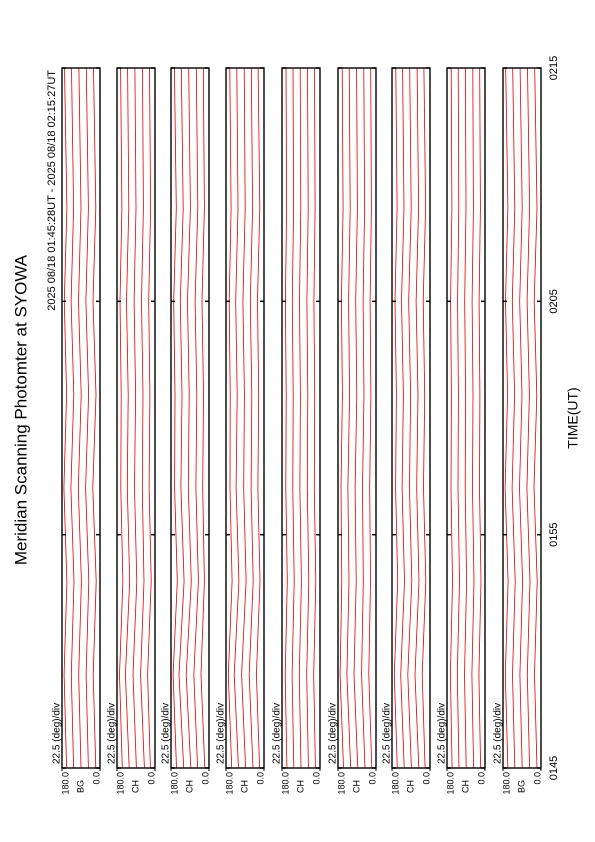  I want to click on chart-title: Meridian Scanning Photomter at SYOWA, so click(20, 409).